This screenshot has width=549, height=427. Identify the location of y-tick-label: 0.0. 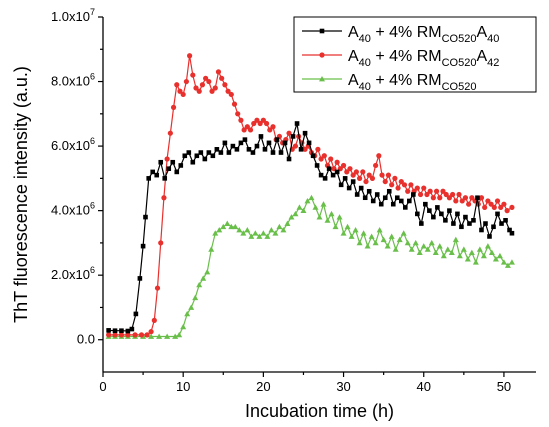
(86, 339).